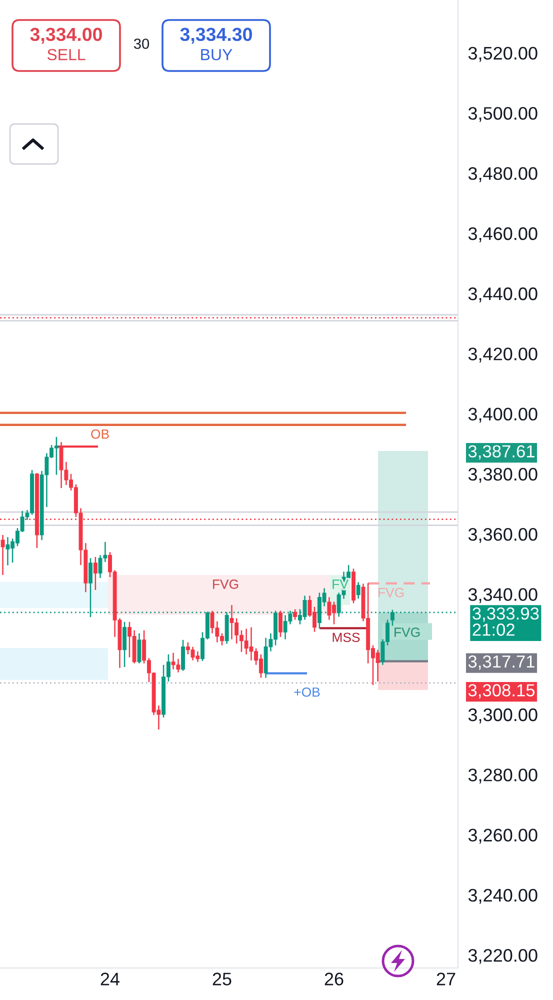  Describe the element at coordinates (307, 692) in the screenshot. I see `annotation: +OB` at that location.